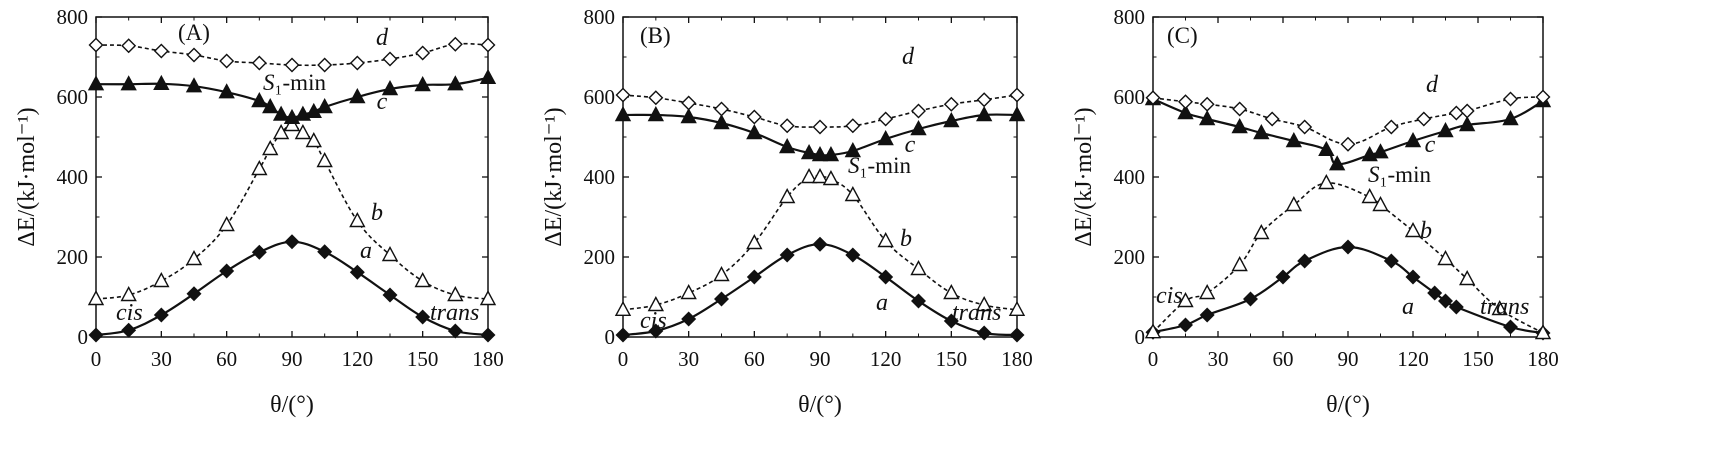  I want to click on x-axis-title: θ/(°), so click(1348, 405).